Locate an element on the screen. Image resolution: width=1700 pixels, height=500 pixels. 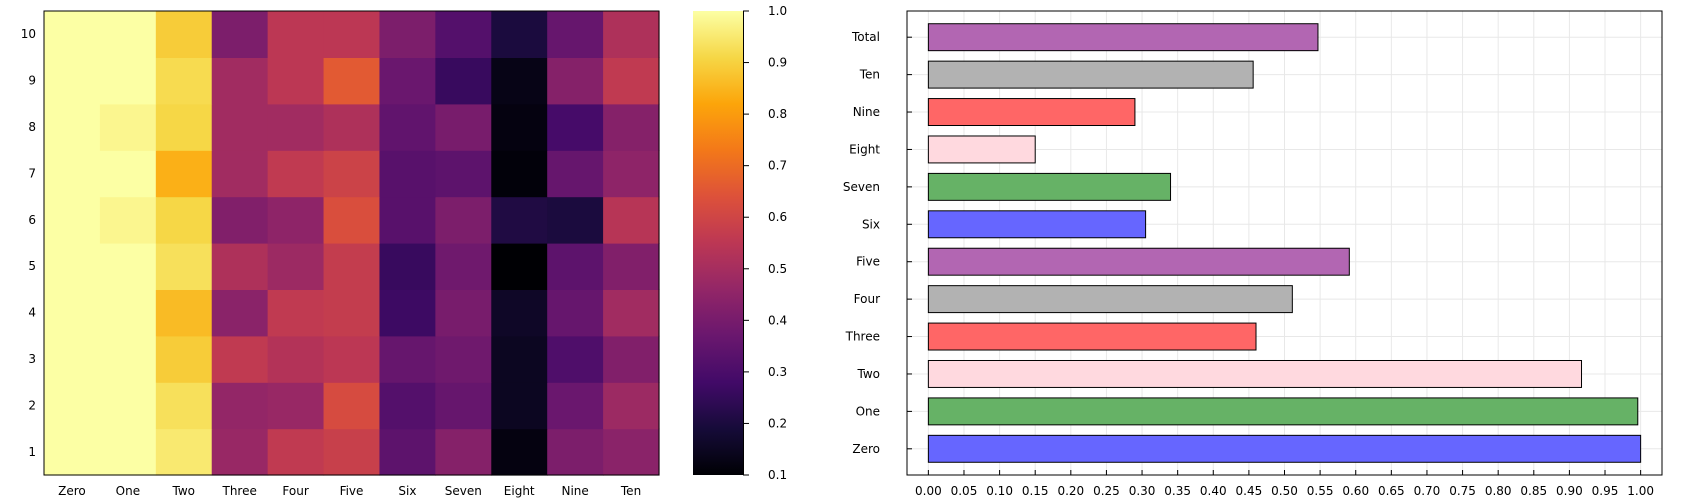
bar-chart-x-tick-label: 0.65 is located at coordinates (1391, 491).